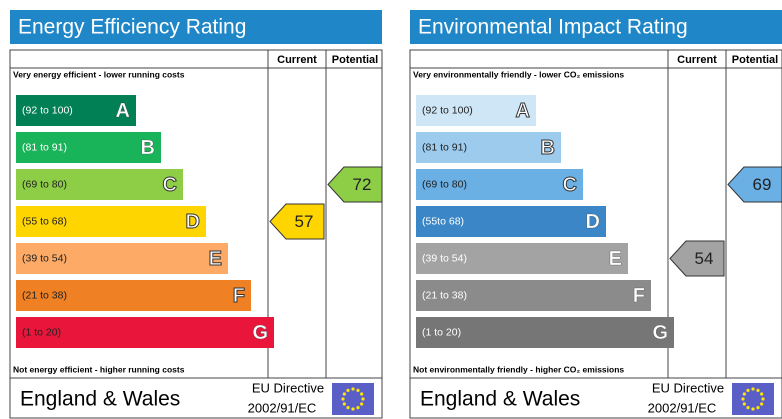  Describe the element at coordinates (362, 184) in the screenshot. I see `potential-value: 72` at that location.